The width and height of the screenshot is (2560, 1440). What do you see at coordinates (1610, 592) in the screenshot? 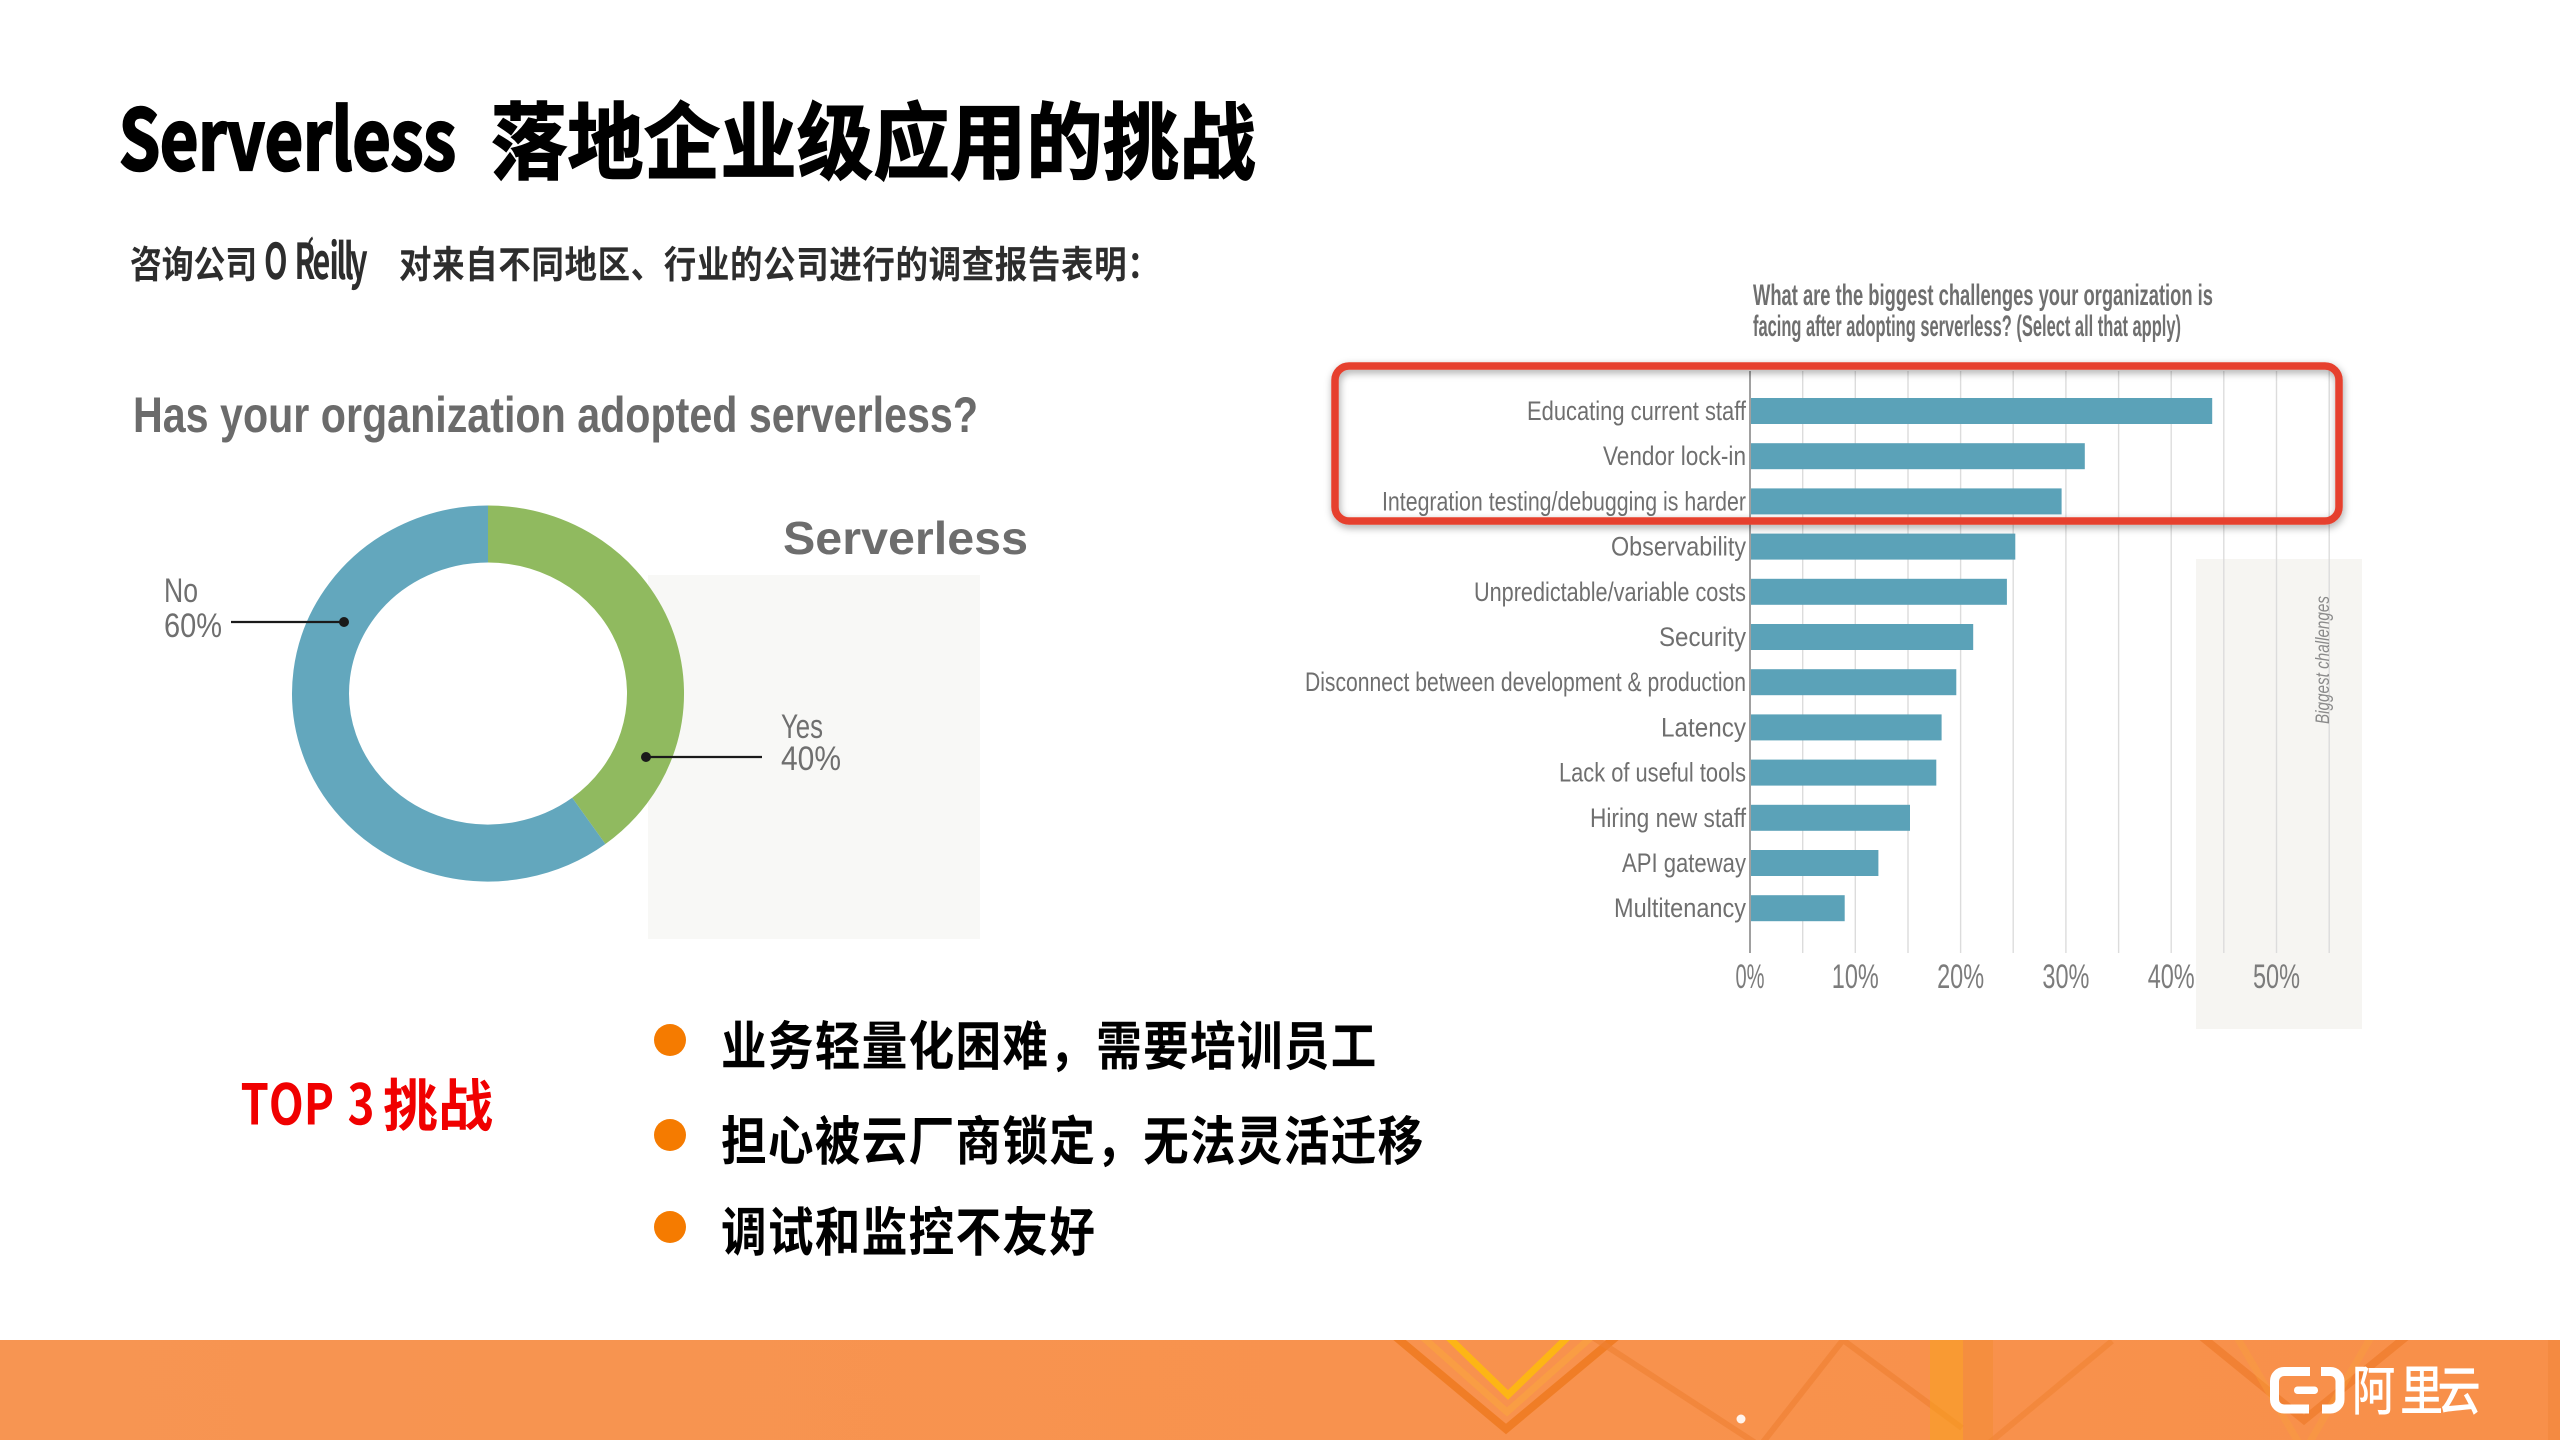
I see `svg-text: Unpredictable/variable costs` at bounding box center [1610, 592].